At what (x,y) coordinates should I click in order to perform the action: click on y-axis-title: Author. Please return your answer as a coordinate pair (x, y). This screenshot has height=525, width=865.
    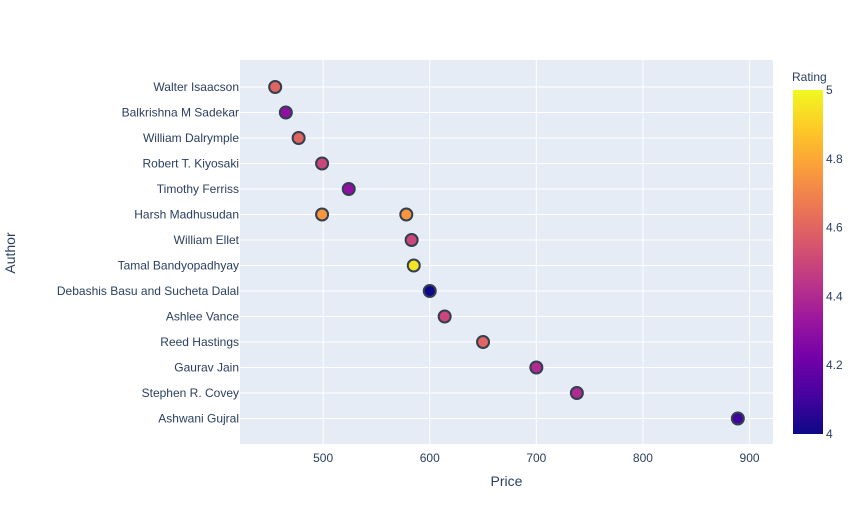
    Looking at the image, I should click on (10, 253).